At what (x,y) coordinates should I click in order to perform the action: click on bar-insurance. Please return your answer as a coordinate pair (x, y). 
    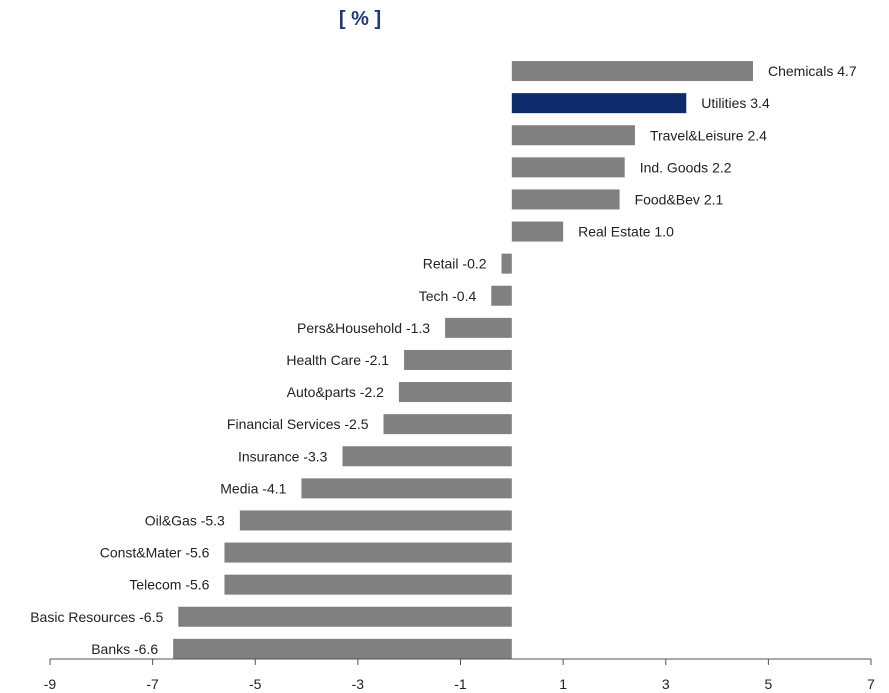
    Looking at the image, I should click on (427, 456).